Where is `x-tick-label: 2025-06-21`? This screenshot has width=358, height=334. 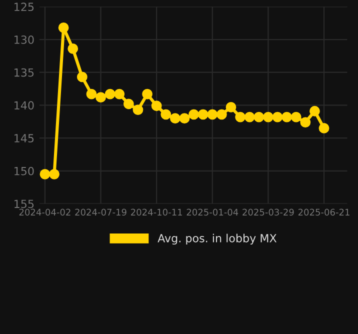
x-tick-label: 2025-06-21 is located at coordinates (324, 212).